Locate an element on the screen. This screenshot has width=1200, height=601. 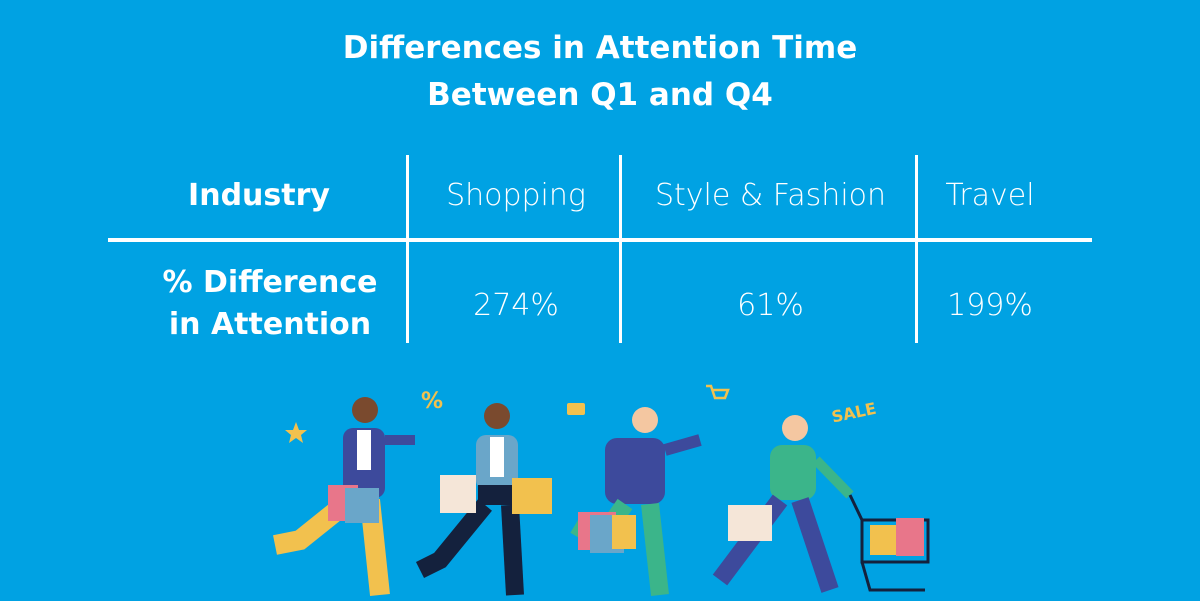
column-header: Industry is located at coordinates (259, 195).